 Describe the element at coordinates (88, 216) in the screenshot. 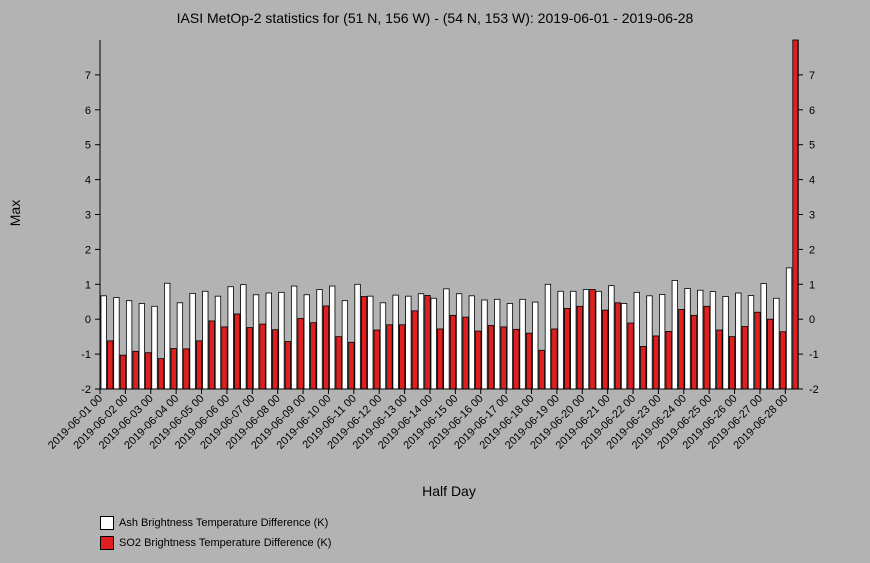

I see `y-tick-label-left: 3` at that location.